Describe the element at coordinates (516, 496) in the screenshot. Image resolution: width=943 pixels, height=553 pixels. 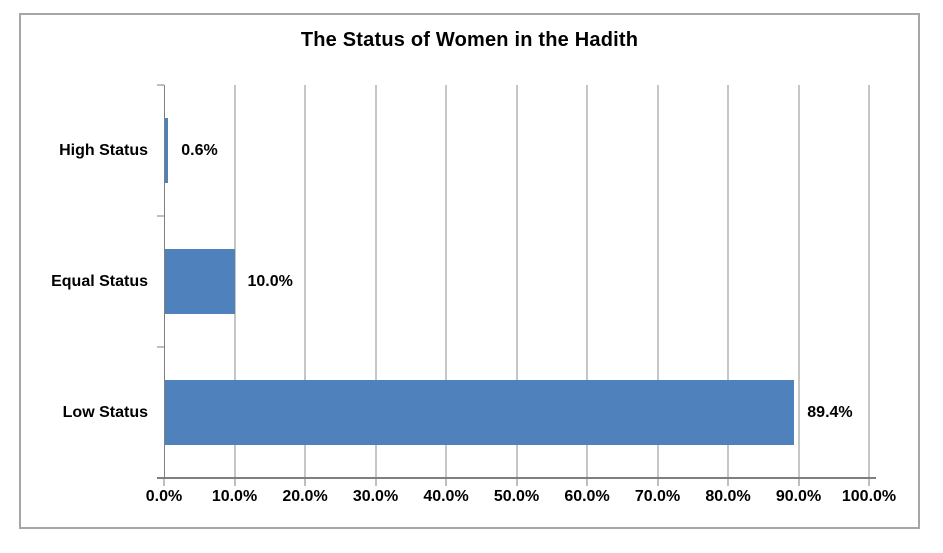
I see `x-axis-tick-label: 50.0%` at that location.